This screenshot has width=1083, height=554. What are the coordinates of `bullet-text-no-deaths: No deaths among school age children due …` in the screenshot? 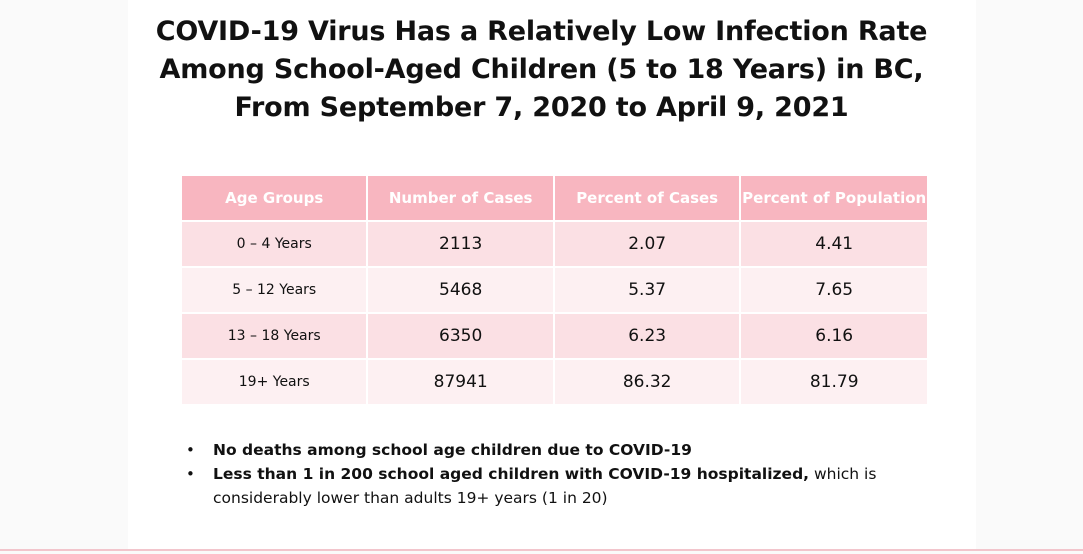 It's located at (452, 450).